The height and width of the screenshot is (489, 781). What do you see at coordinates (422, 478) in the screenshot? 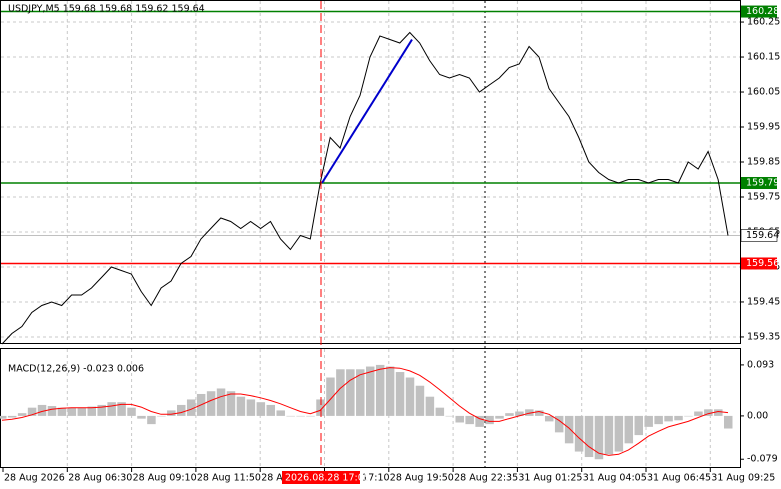
I see `x-tick-label: 28 Aug 19:50` at bounding box center [422, 478].